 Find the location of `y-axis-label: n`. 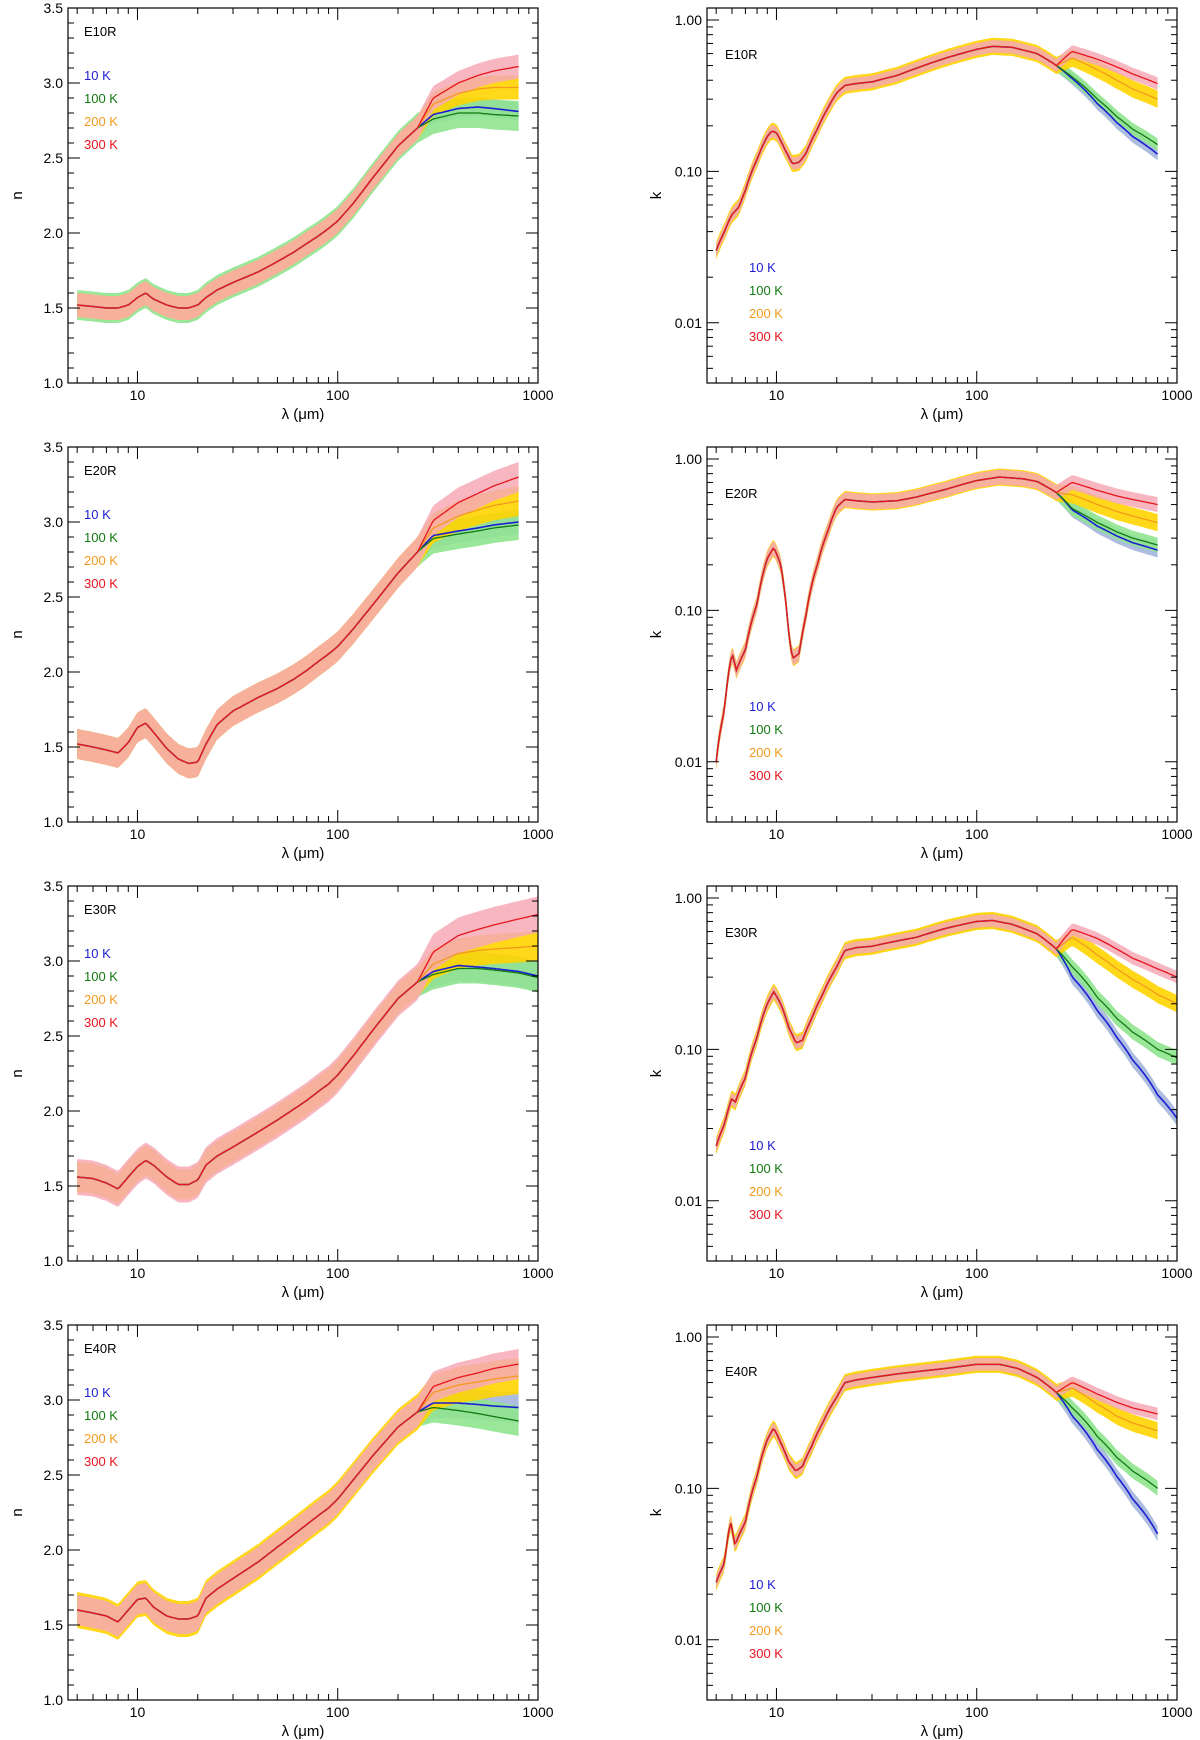

y-axis-label: n is located at coordinates (17, 1512).